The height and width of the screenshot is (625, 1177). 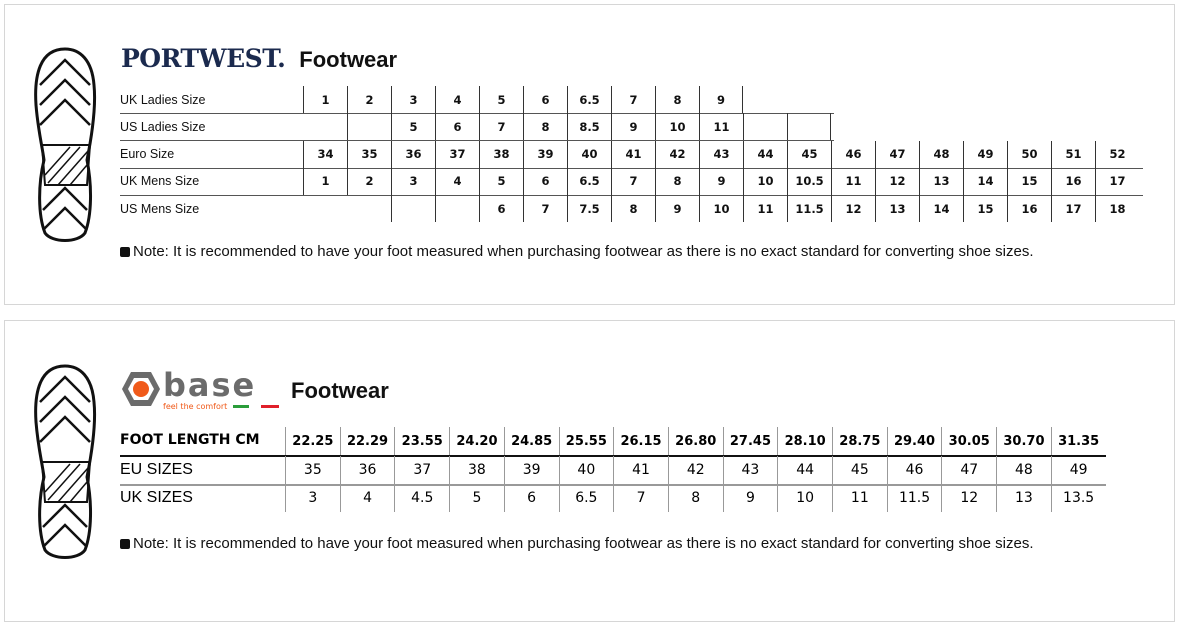 I want to click on table-row: UK SIZES 3 4 4.5 5 6 6.5 7 8 9 10 11 11.5 12 13 13.5, so click(x=613, y=498).